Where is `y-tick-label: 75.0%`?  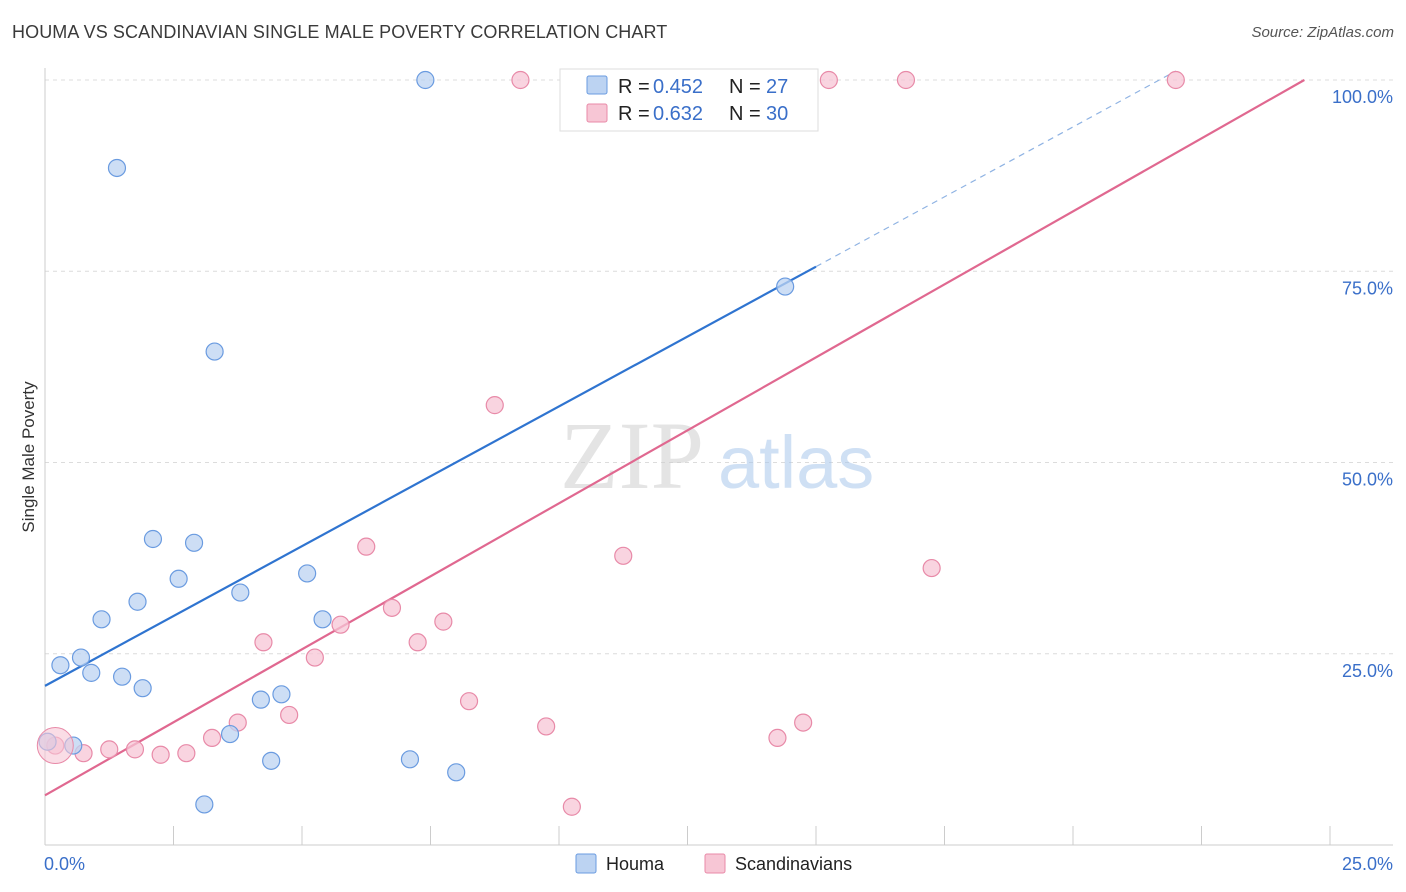
y-tick-label: 75.0% is located at coordinates (1367, 288).